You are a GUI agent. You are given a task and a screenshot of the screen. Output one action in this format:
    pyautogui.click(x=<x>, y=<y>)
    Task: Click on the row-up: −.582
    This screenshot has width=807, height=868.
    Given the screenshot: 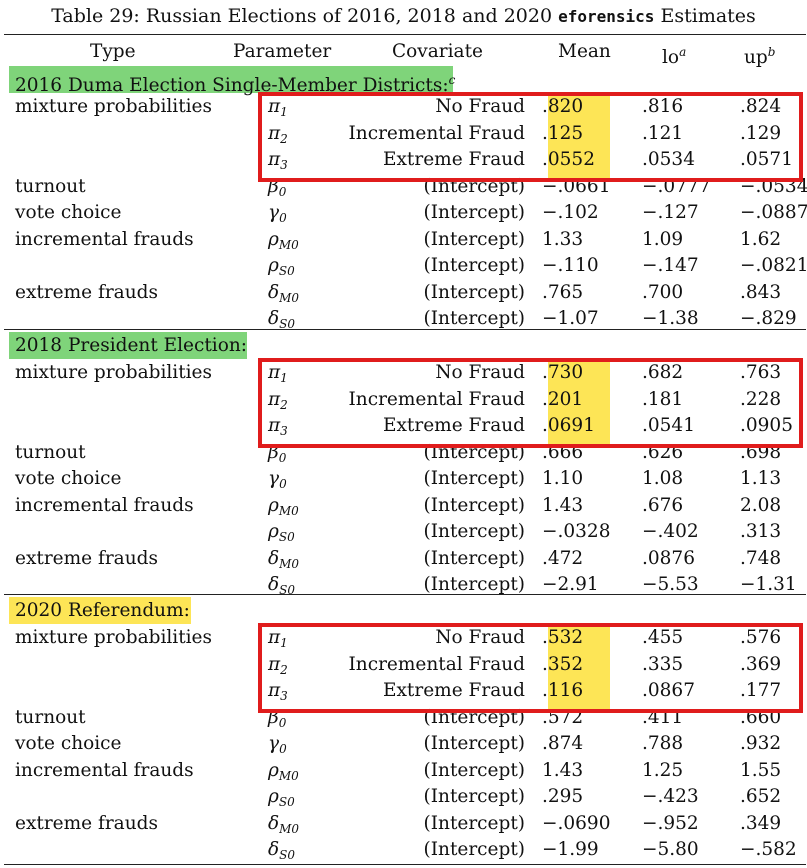 What is the action you would take?
    pyautogui.click(x=768, y=849)
    